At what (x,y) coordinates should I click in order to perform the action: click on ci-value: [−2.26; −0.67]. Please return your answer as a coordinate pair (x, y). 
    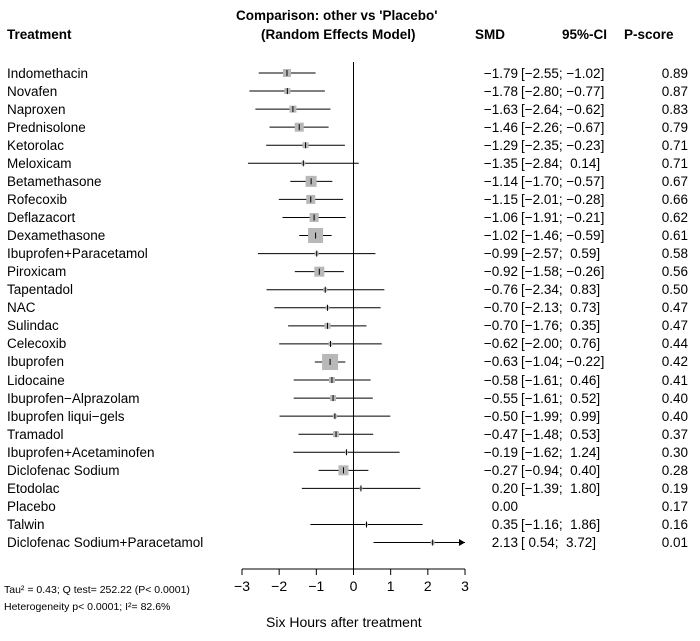
    Looking at the image, I should click on (563, 127).